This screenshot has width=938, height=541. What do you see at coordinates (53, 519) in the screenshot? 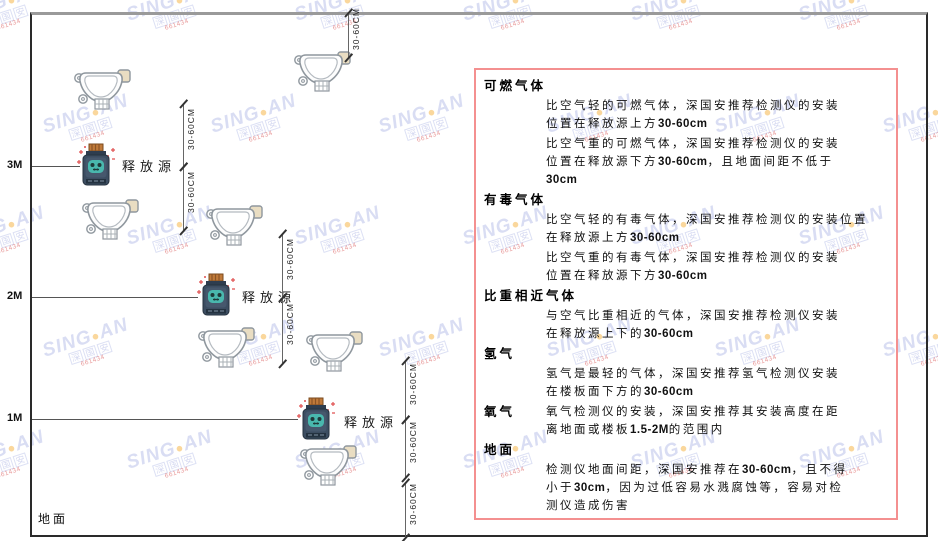
I see `ground-label: 地面` at bounding box center [53, 519].